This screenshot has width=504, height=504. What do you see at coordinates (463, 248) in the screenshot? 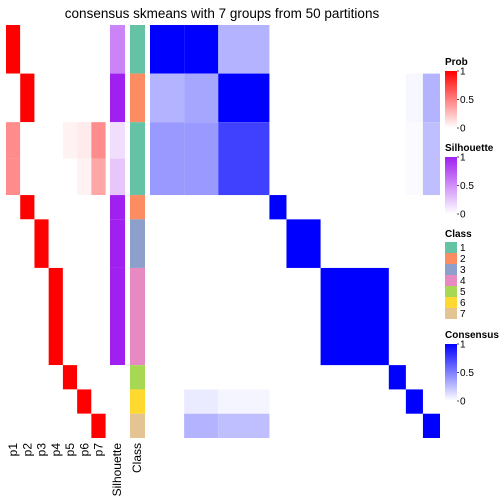
I see `legend-item-label: 1` at bounding box center [463, 248].